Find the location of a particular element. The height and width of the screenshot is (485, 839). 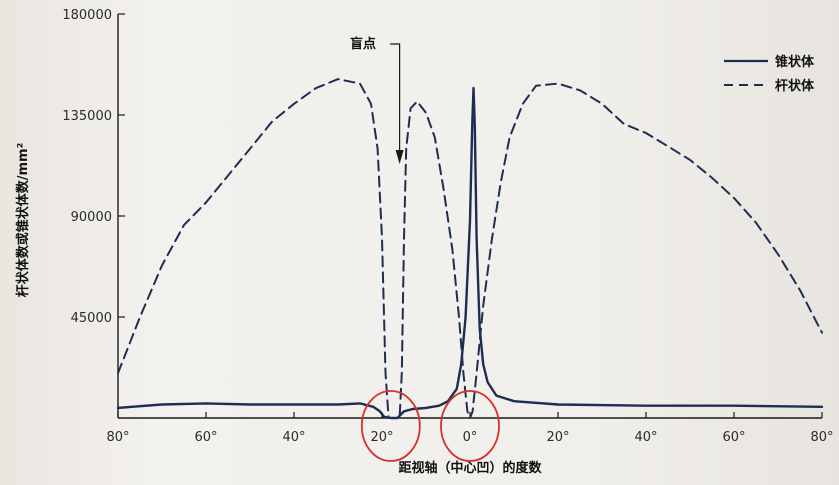

blind-spot-label: 盲点 is located at coordinates (363, 44).